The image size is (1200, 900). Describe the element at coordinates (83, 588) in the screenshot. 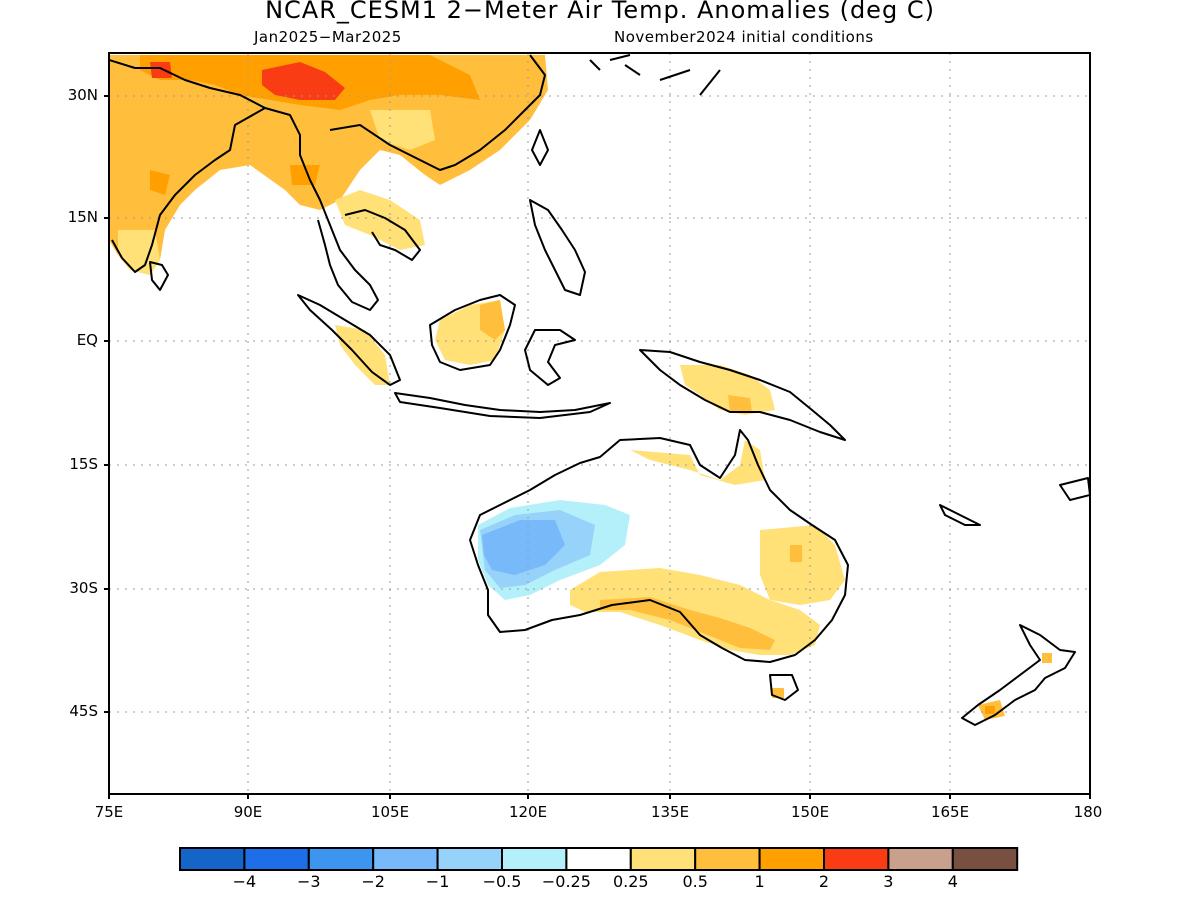

I see `lat-label-30s: 30S` at that location.